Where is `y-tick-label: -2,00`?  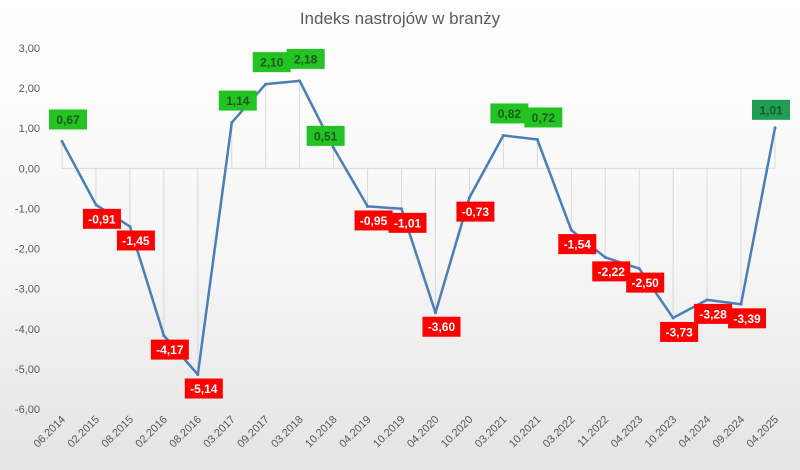 y-tick-label: -2,00 is located at coordinates (27, 250).